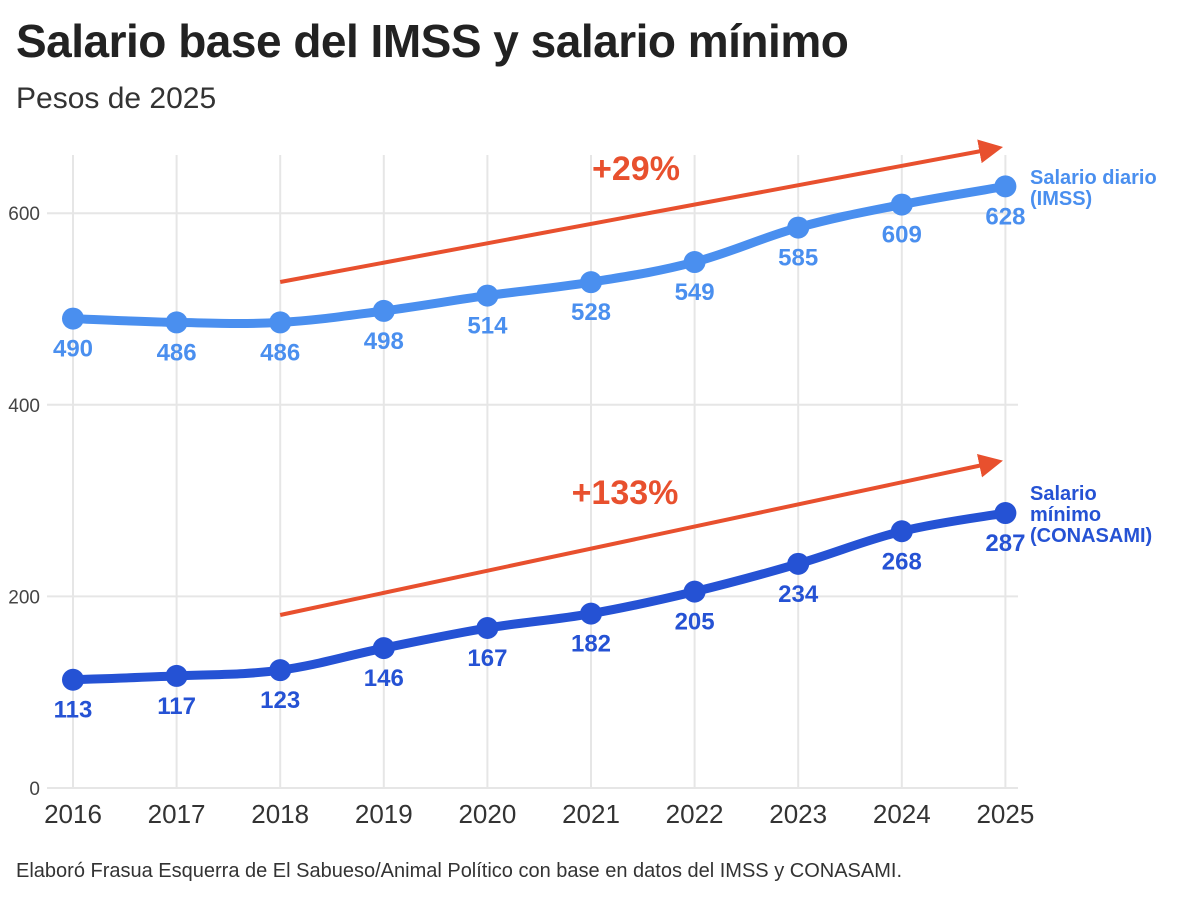  I want to click on y-tick-label: 400, so click(24, 406).